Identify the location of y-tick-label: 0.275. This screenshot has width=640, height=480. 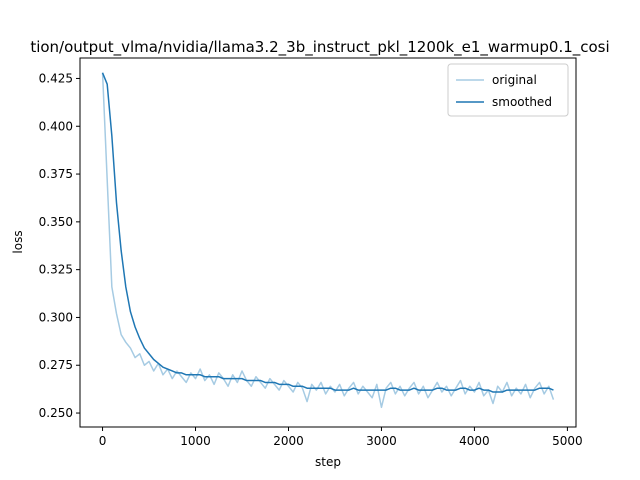
(56, 365).